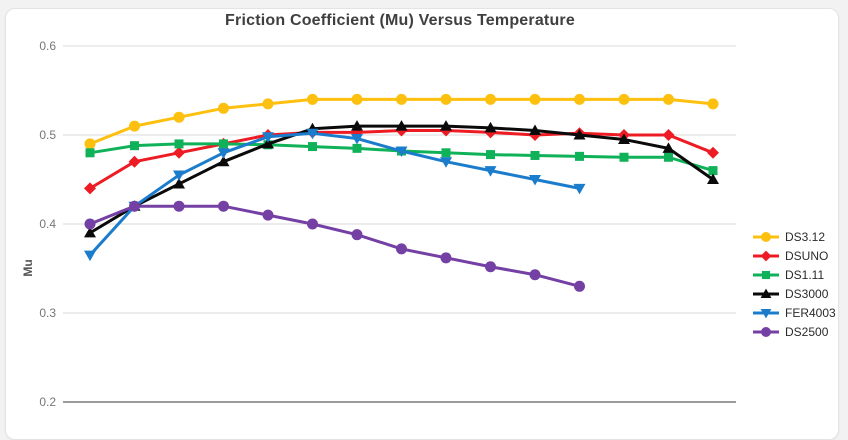 This screenshot has height=440, width=848. Describe the element at coordinates (794, 293) in the screenshot. I see `legend-item-ds3000: DS3000` at that location.